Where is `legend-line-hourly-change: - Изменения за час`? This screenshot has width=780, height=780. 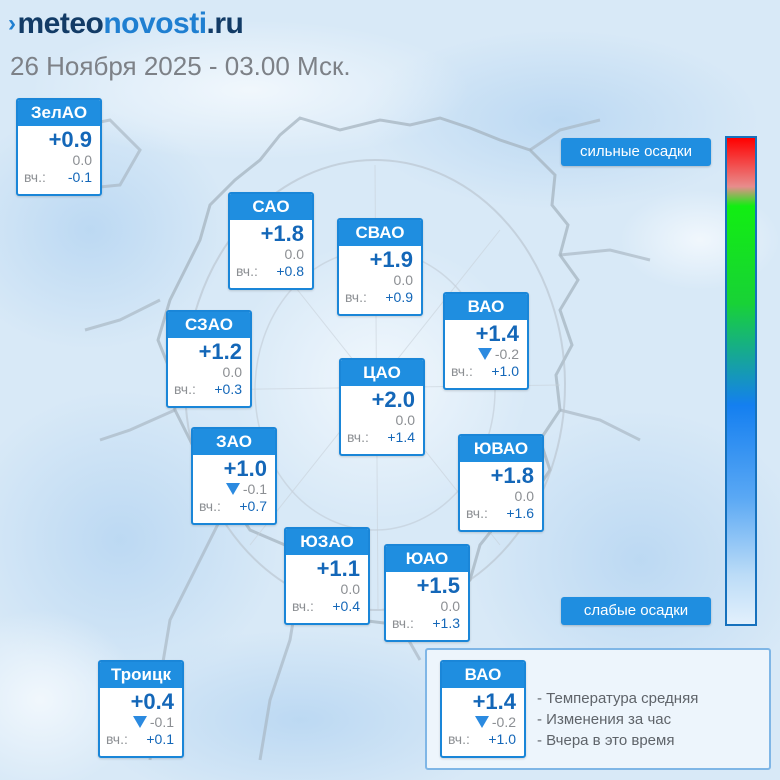 legend-line-hourly-change: - Изменения за час is located at coordinates (604, 719).